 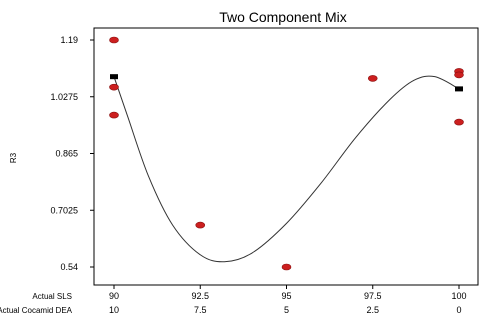 What do you see at coordinates (114, 310) in the screenshot?
I see `x-tick-label: 10` at bounding box center [114, 310].